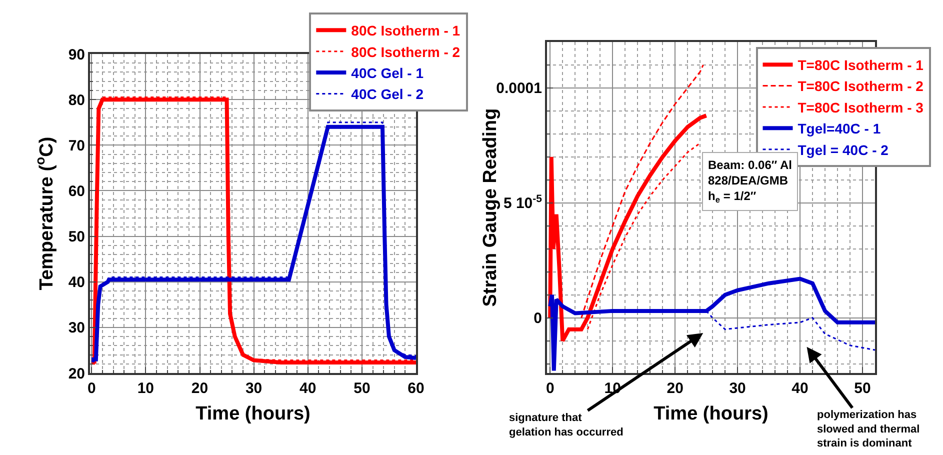 This screenshot has width=943, height=455. What do you see at coordinates (416, 388) in the screenshot?
I see `x-tick-label: 60` at bounding box center [416, 388].